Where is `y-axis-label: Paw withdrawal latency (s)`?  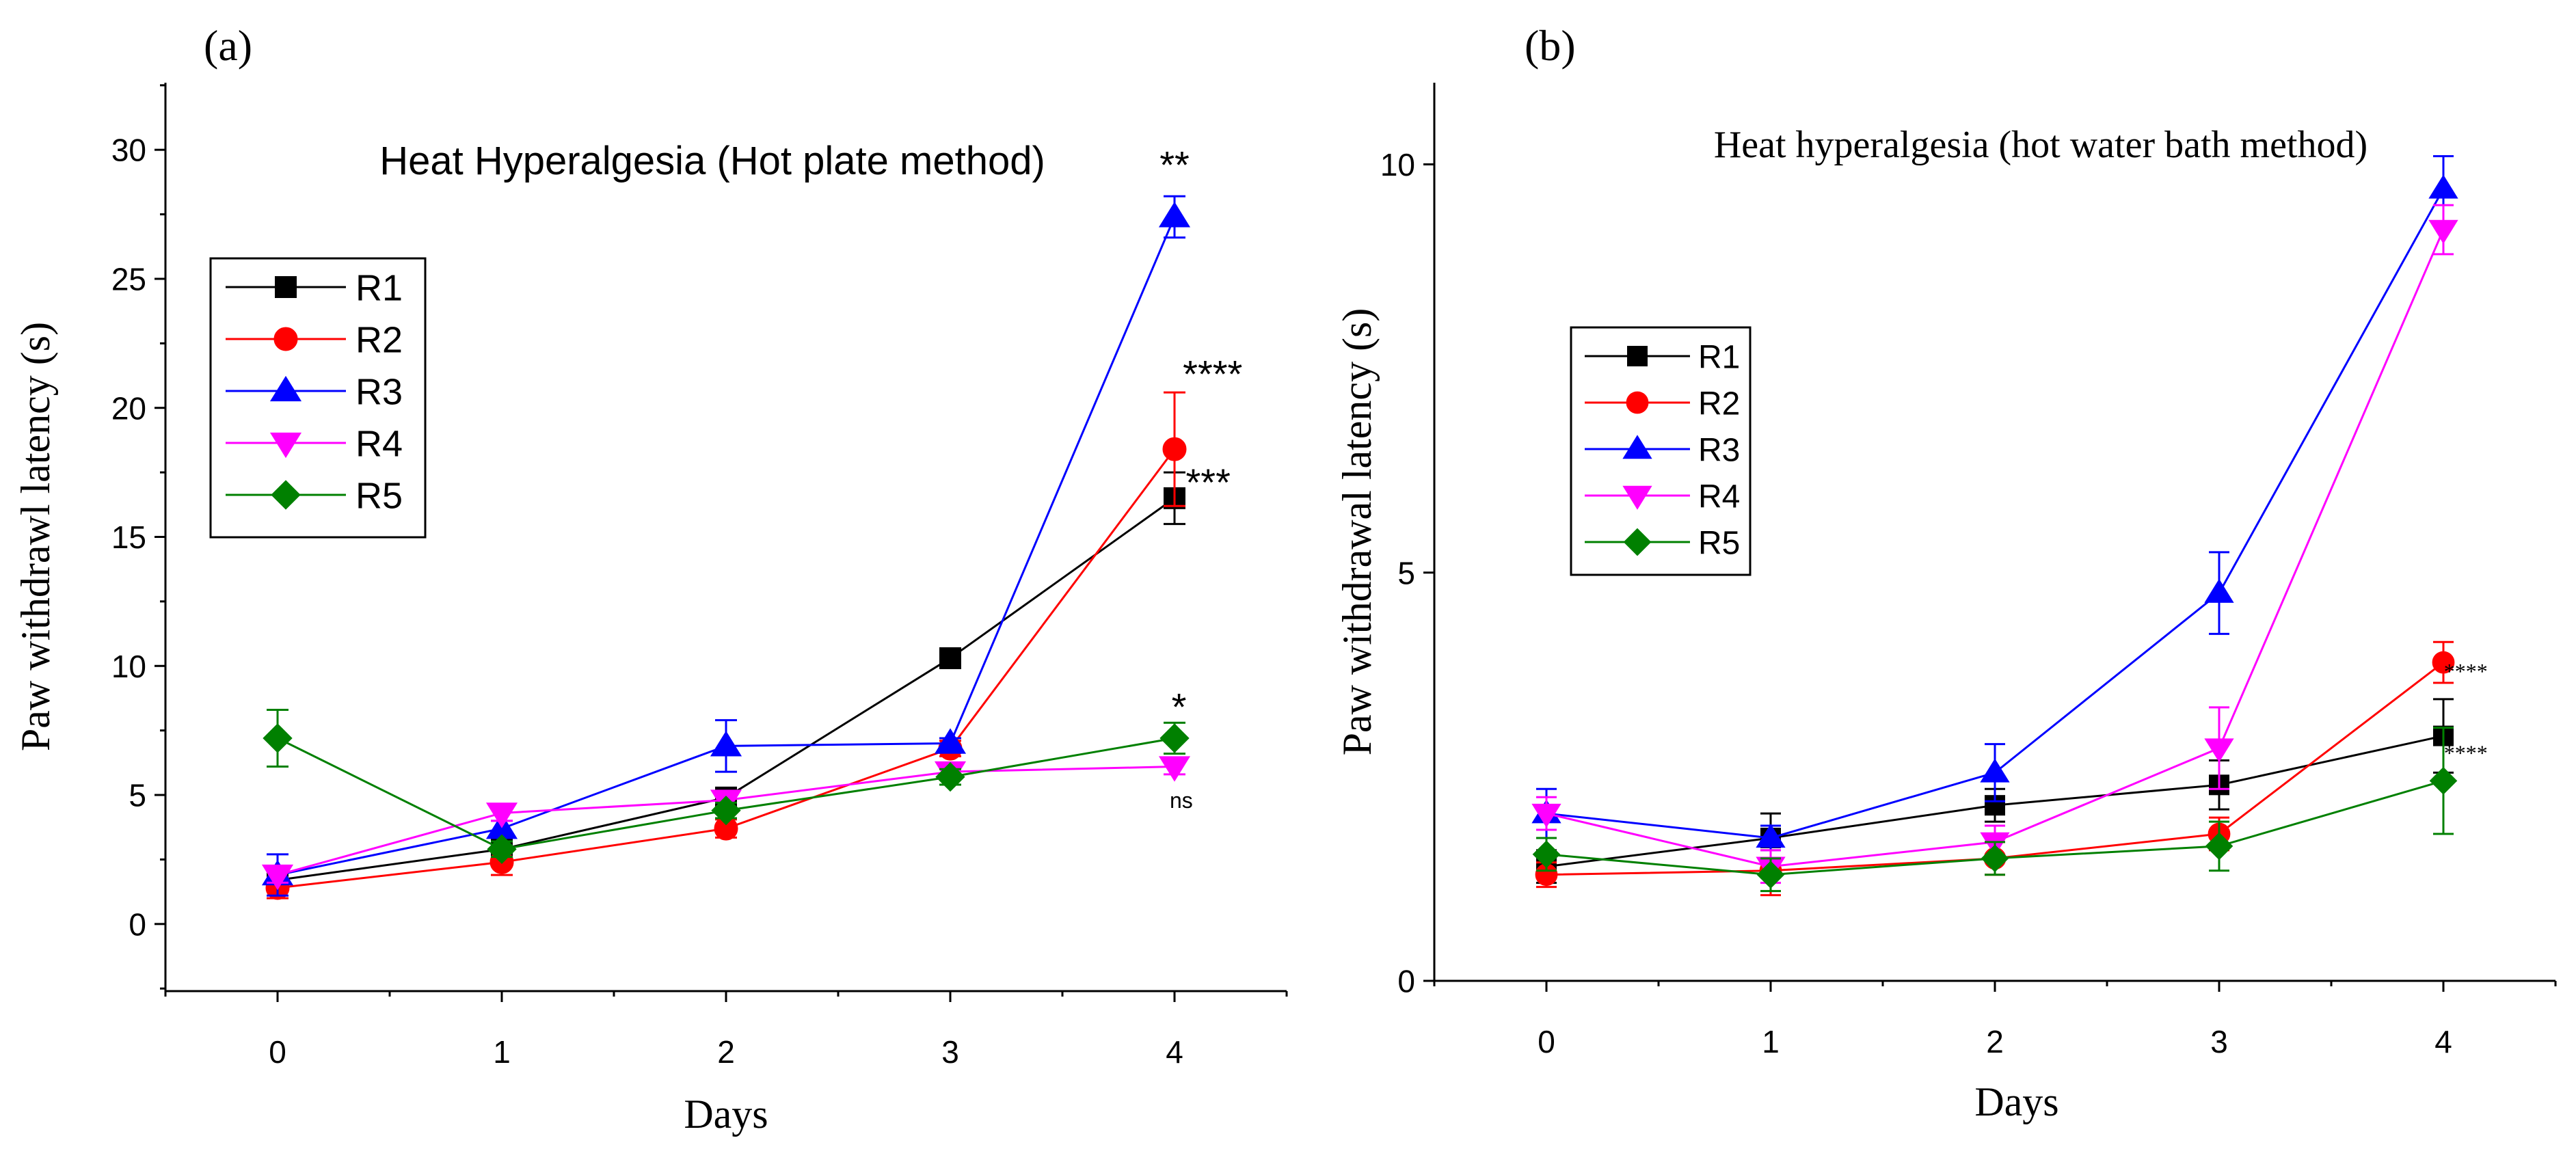 y-axis-label: Paw withdrawal latency (s) is located at coordinates (1357, 532).